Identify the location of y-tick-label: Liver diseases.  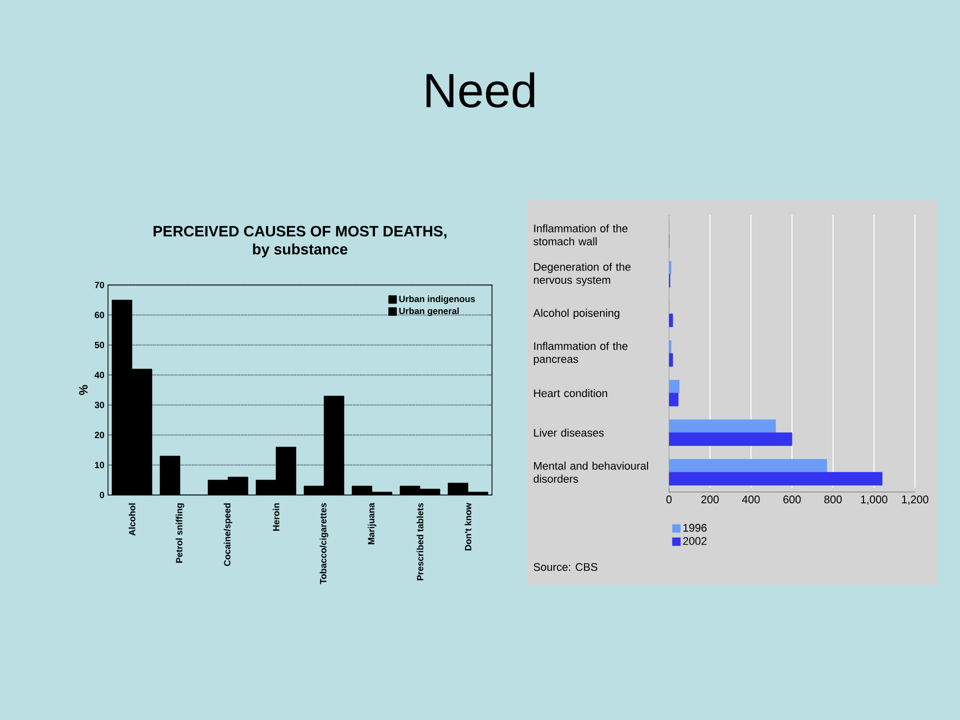
(569, 432).